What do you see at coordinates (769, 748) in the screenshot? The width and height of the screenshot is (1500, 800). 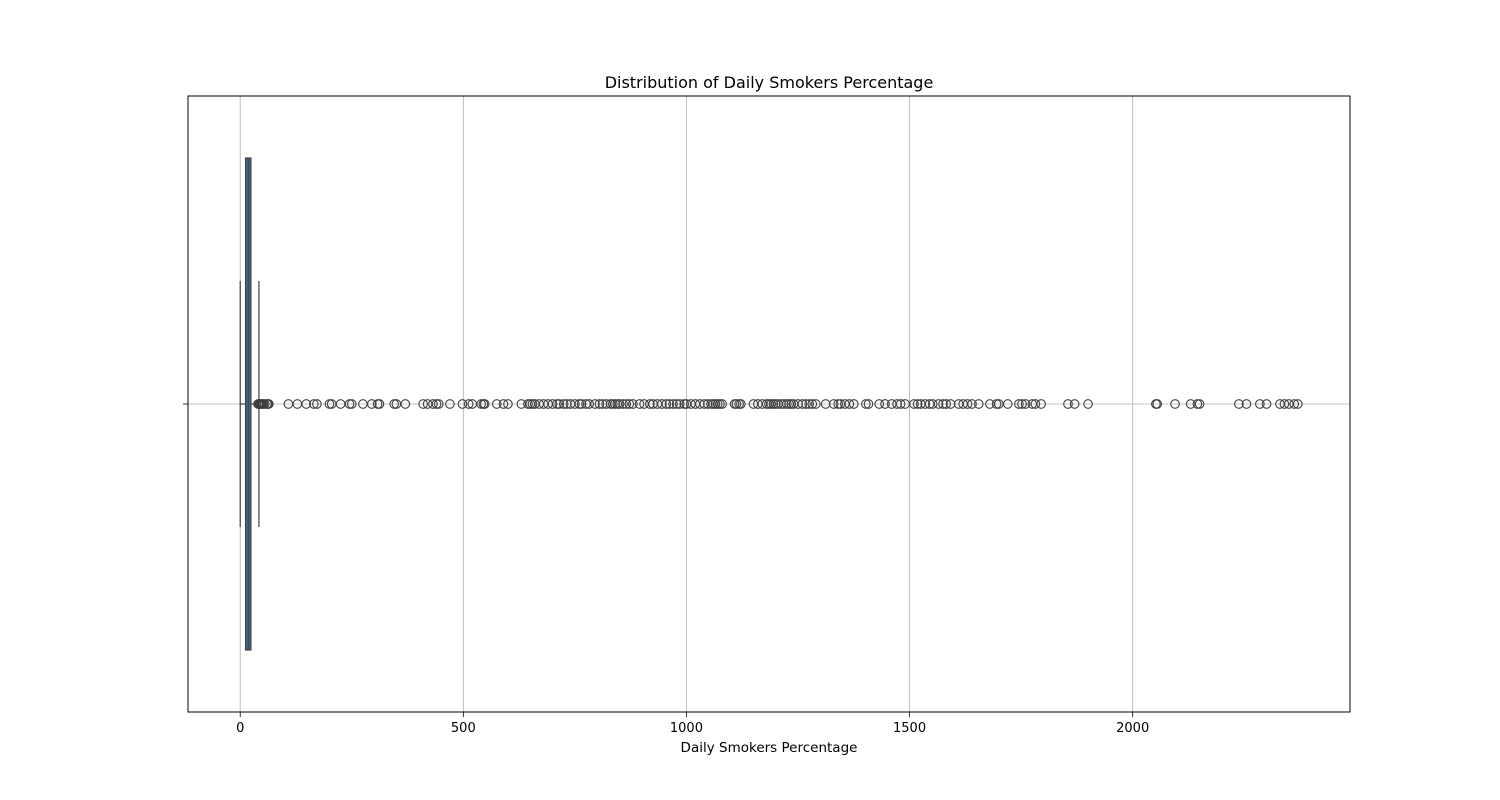 I see `x-axis-label: Daily Smokers Percentage` at bounding box center [769, 748].